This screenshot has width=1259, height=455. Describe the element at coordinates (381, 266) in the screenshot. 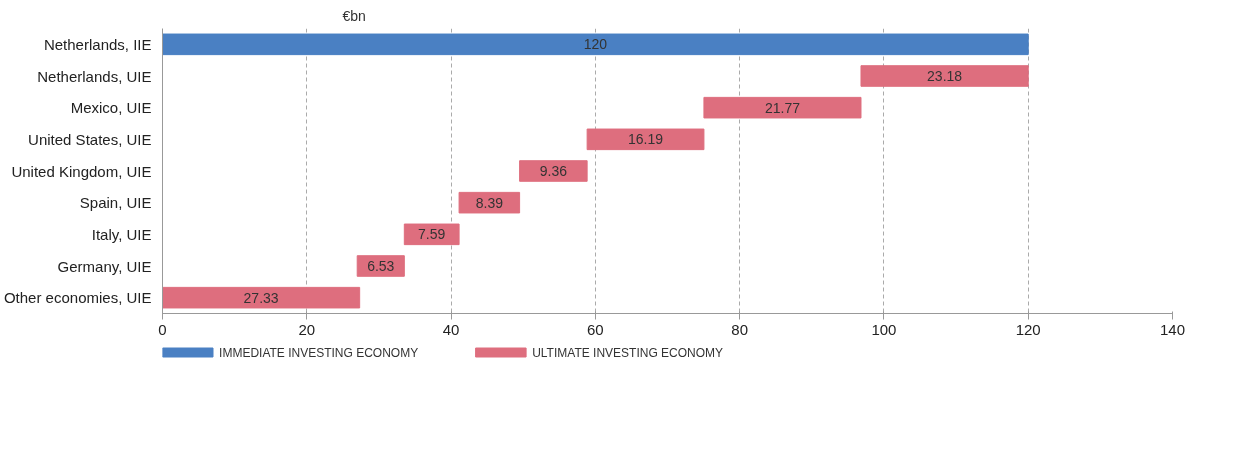

I see `data-label: 6.53` at that location.